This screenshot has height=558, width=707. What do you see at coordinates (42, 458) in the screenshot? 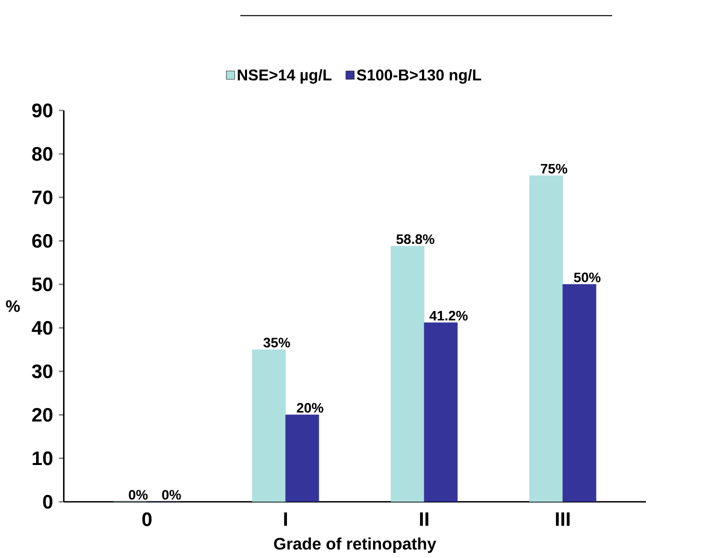
I see `y-tick-label: 10` at bounding box center [42, 458].